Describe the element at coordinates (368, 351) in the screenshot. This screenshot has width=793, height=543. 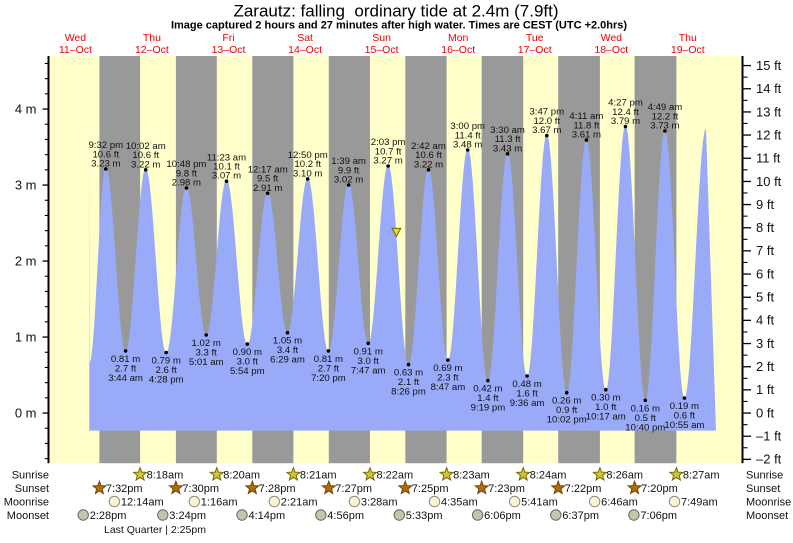
I see `svg-text: 0.91 m` at that location.